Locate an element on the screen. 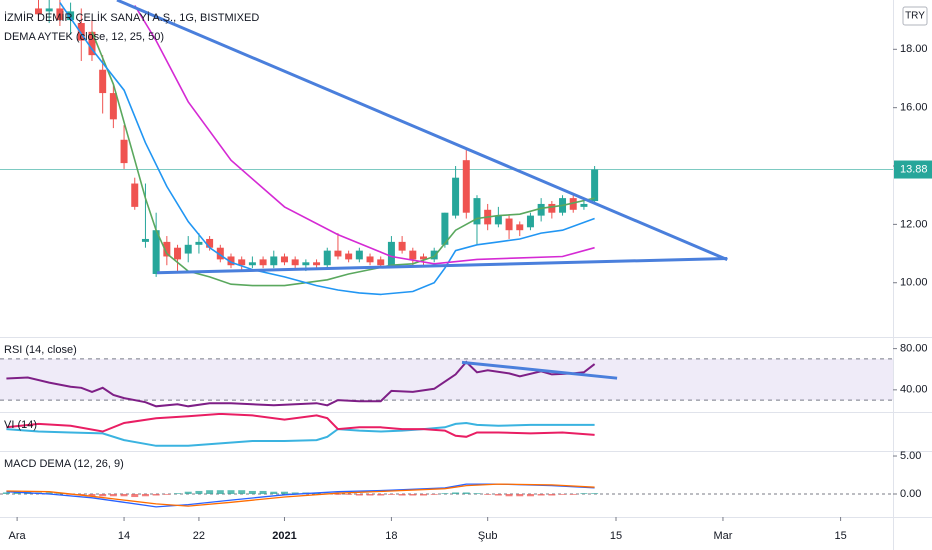 The width and height of the screenshot is (932, 550). last-price-box is located at coordinates (913, 169).